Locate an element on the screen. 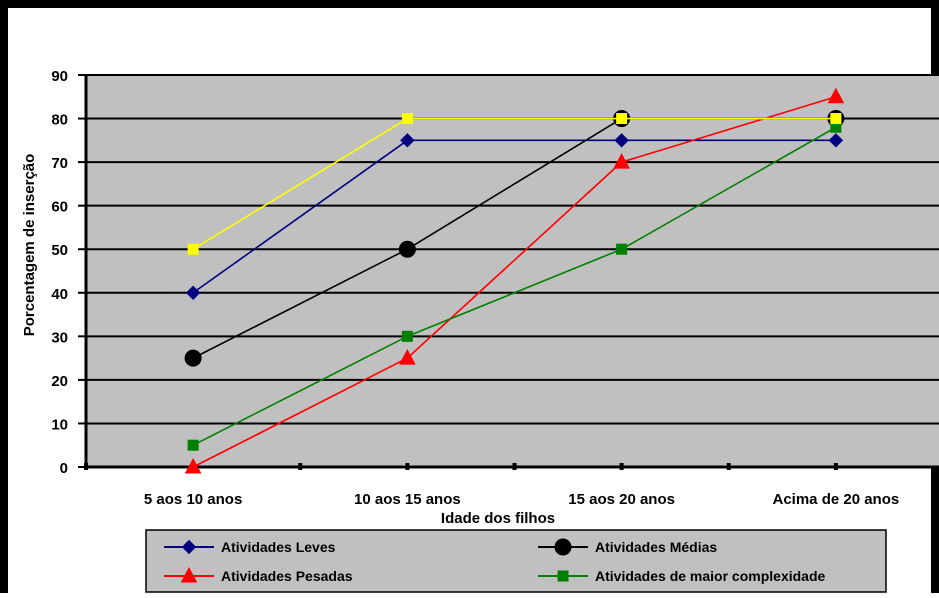 The width and height of the screenshot is (939, 598). y-tick-label: 50 is located at coordinates (59, 250).